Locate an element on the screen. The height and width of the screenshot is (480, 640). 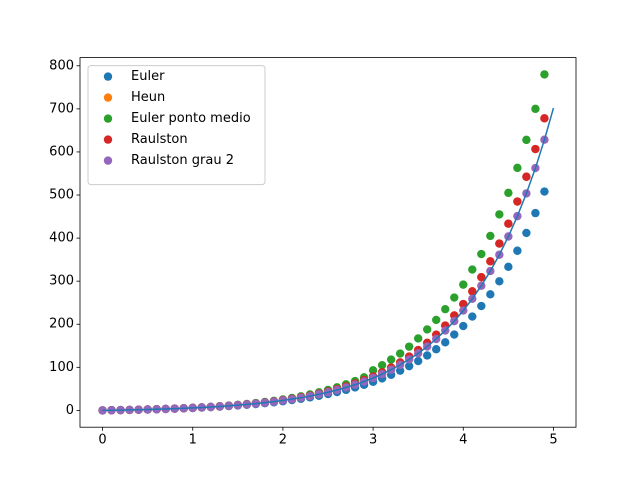
x-tick-label: 1 is located at coordinates (193, 440).